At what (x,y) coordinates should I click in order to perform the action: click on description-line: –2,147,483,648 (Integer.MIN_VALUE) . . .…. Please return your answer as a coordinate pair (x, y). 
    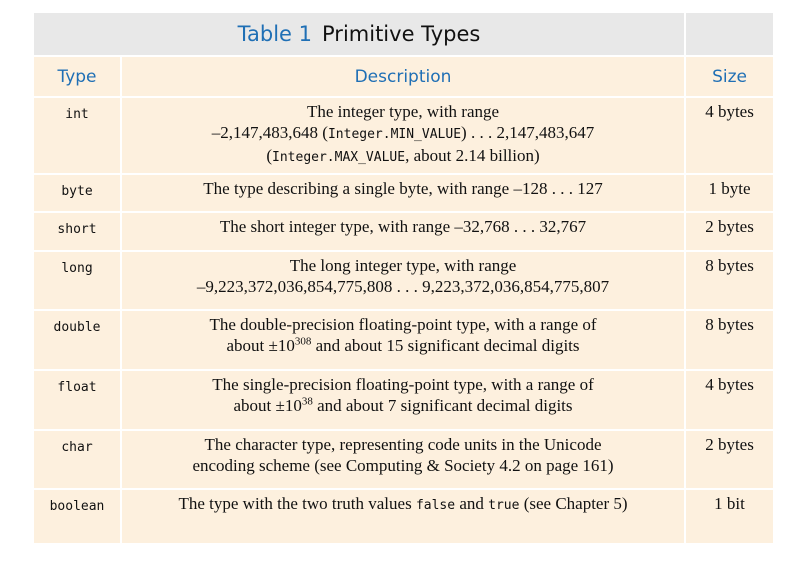
    Looking at the image, I should click on (403, 133).